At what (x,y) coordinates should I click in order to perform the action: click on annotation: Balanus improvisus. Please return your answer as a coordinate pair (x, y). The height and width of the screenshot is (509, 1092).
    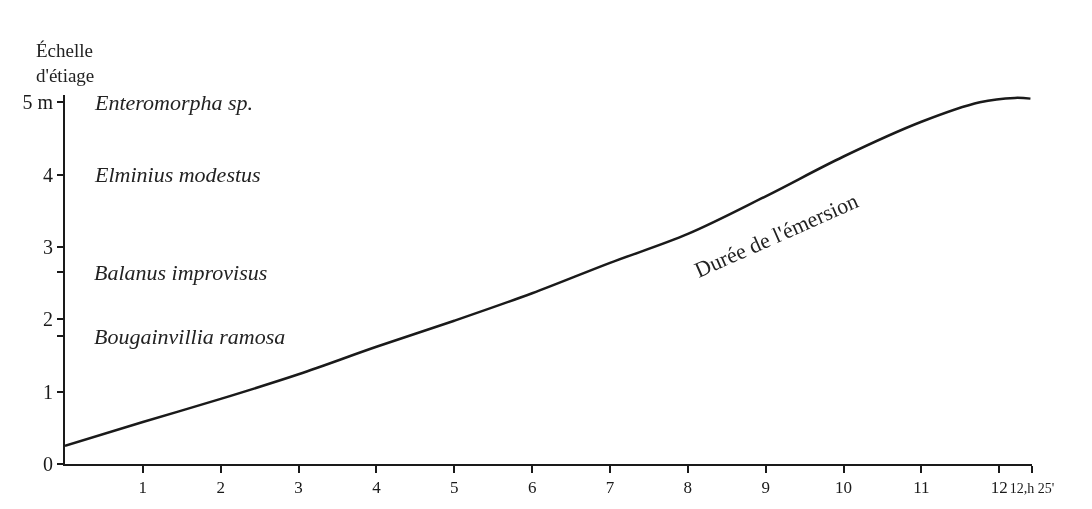
    Looking at the image, I should click on (181, 272).